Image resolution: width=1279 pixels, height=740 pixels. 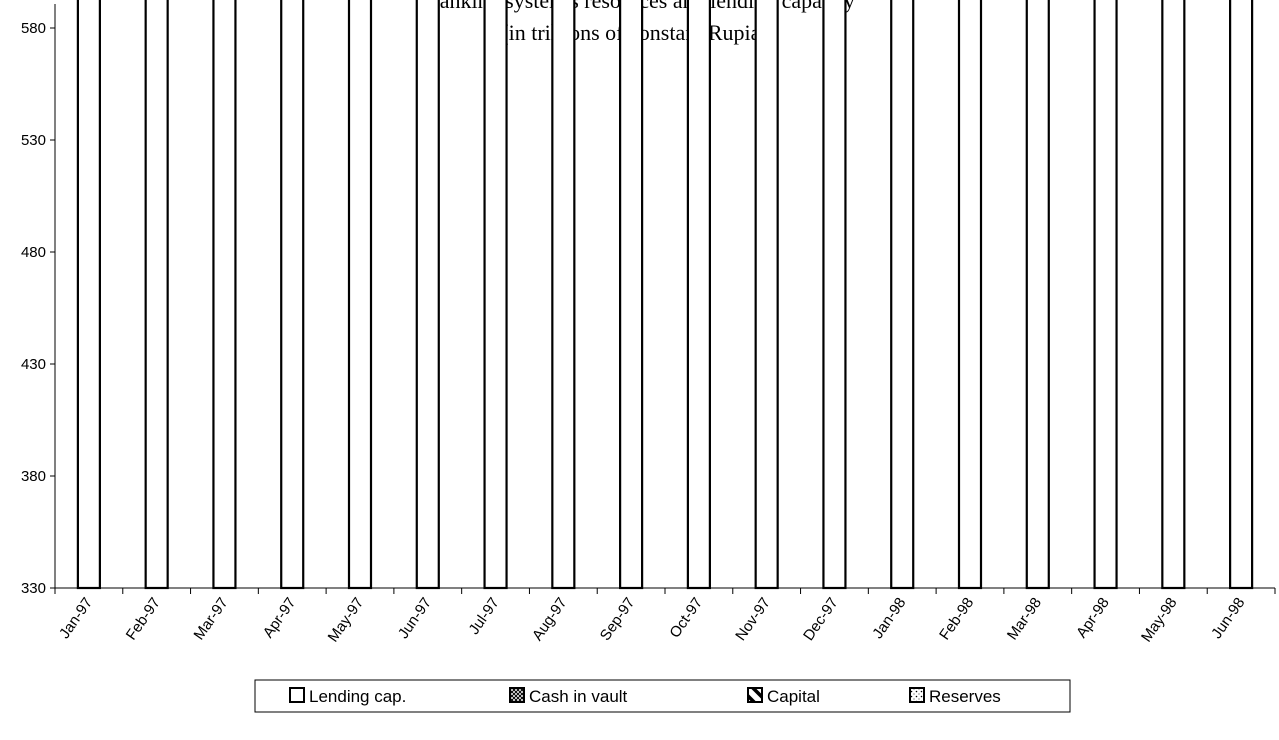 What do you see at coordinates (1159, 620) in the screenshot?
I see `x-tick-label: May-98` at bounding box center [1159, 620].